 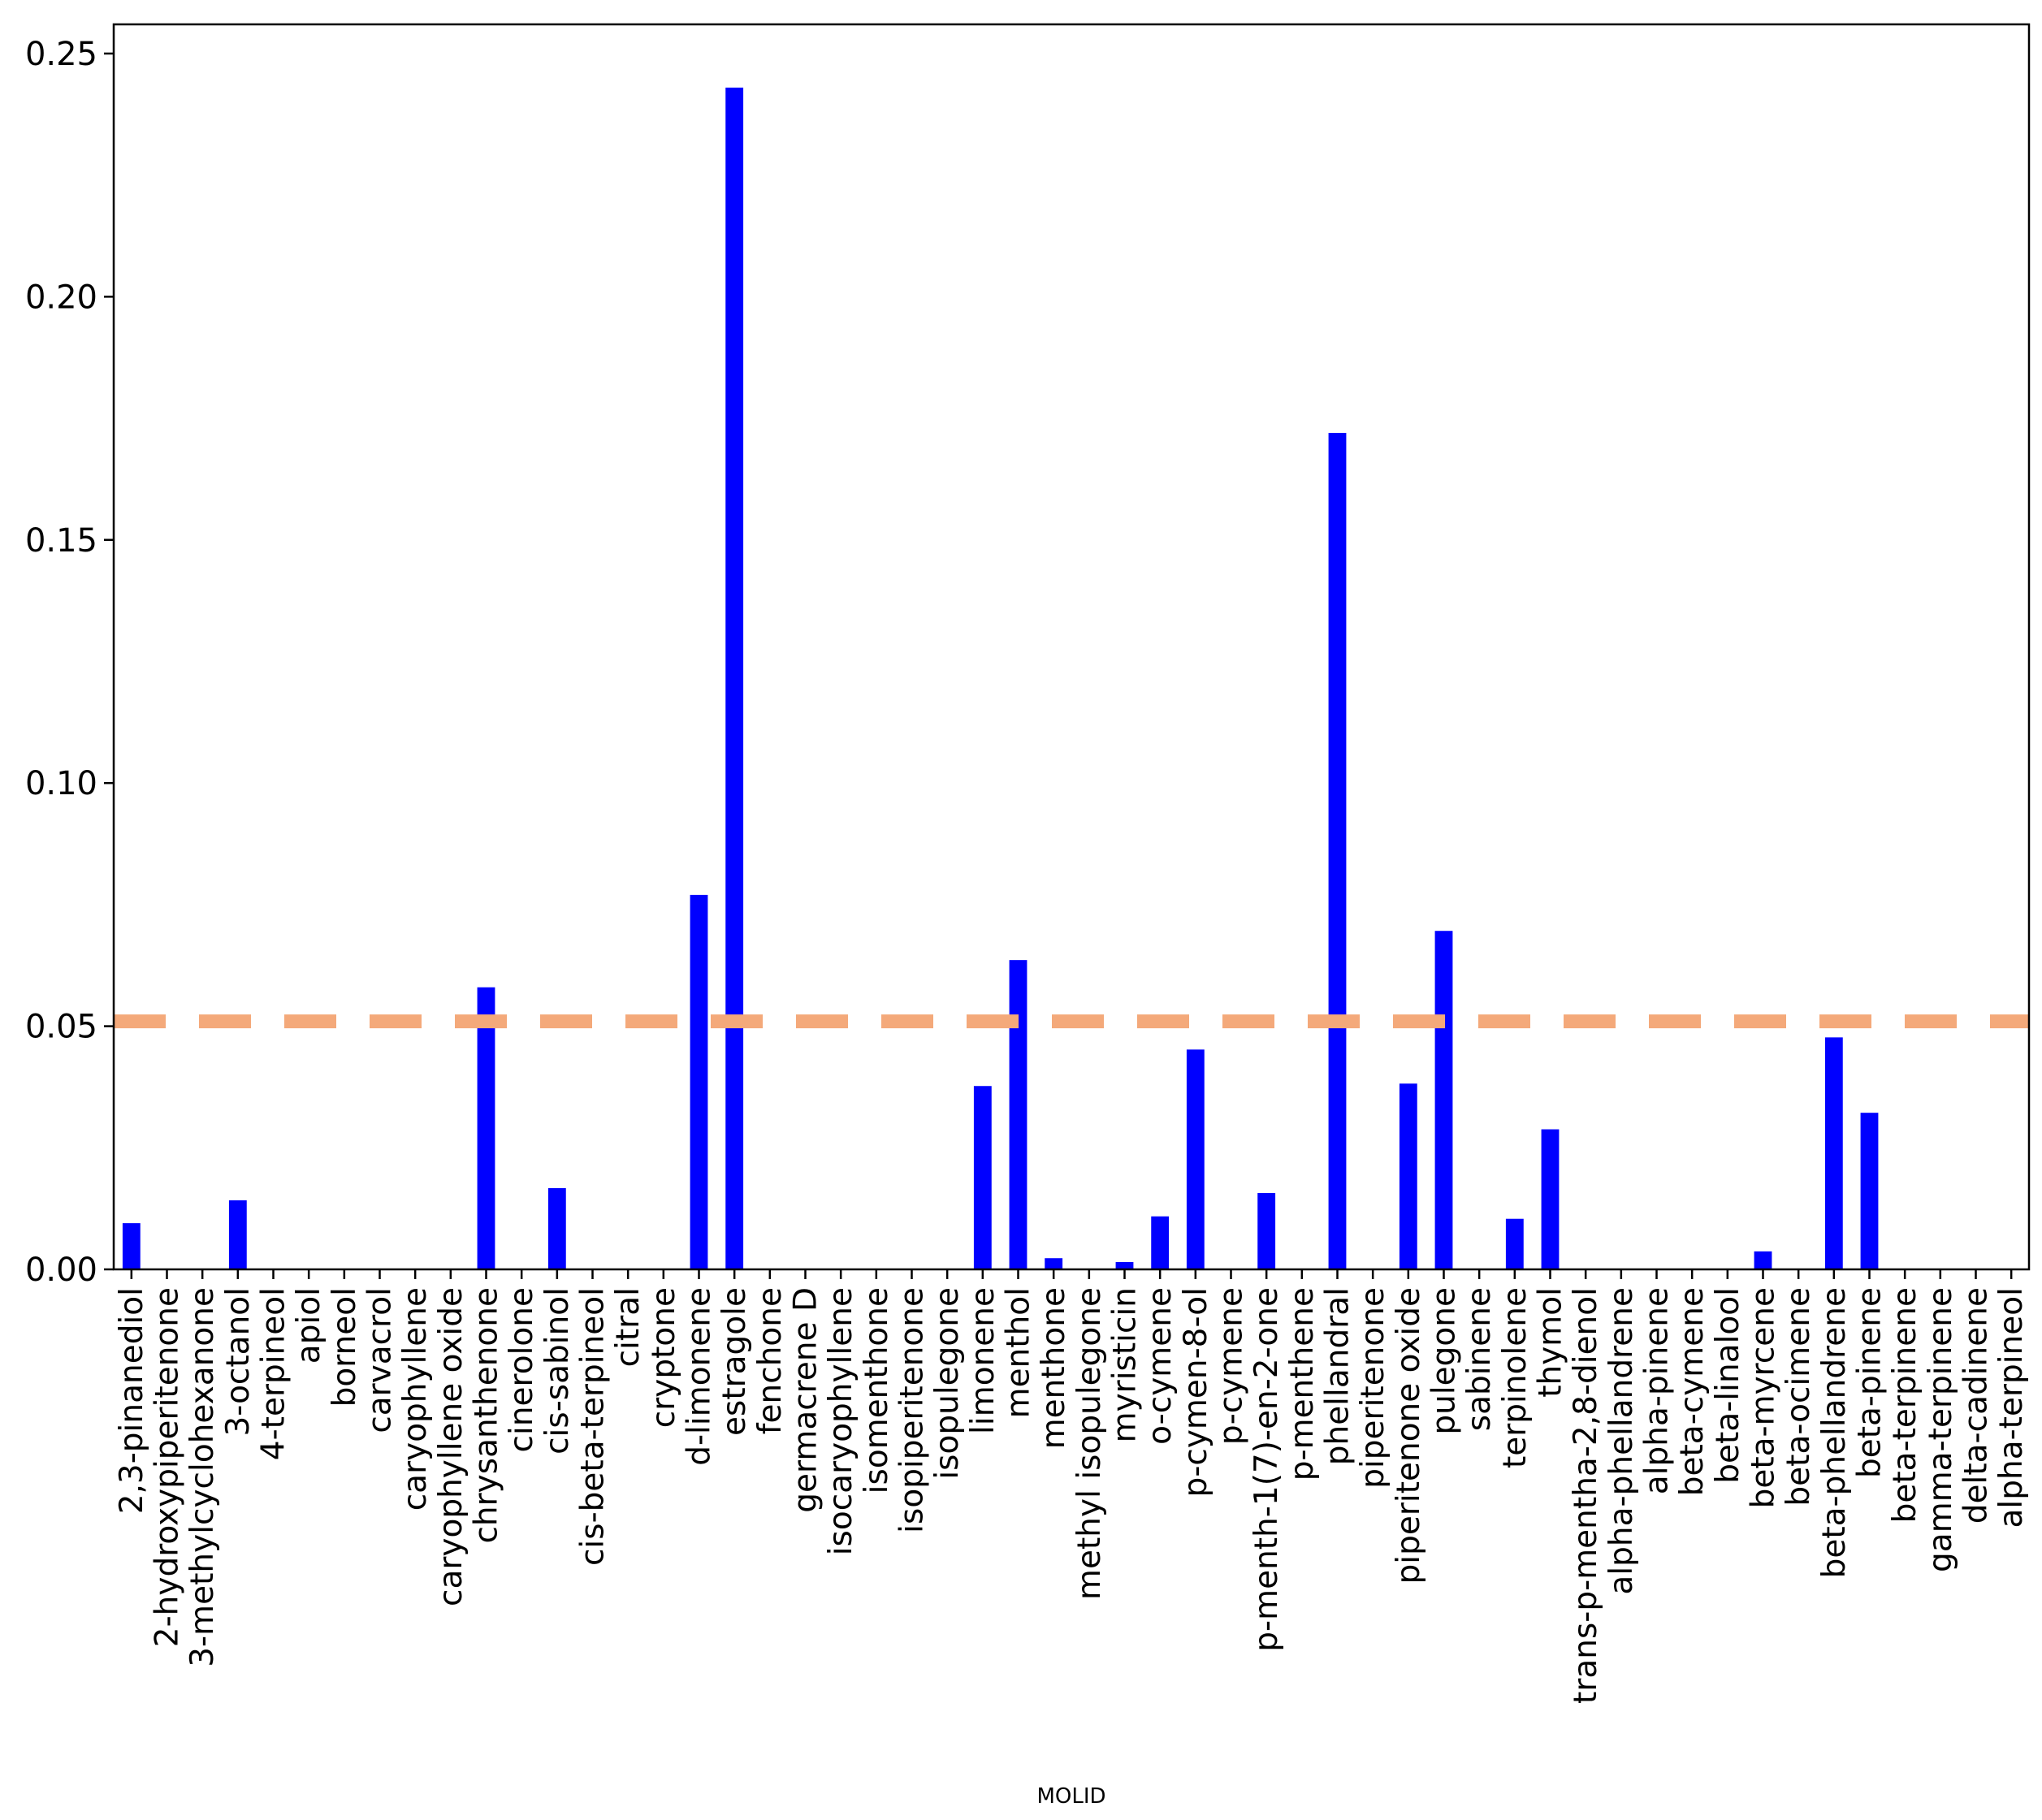 I want to click on x-axis-title: MOLID, so click(x=1070, y=1796).